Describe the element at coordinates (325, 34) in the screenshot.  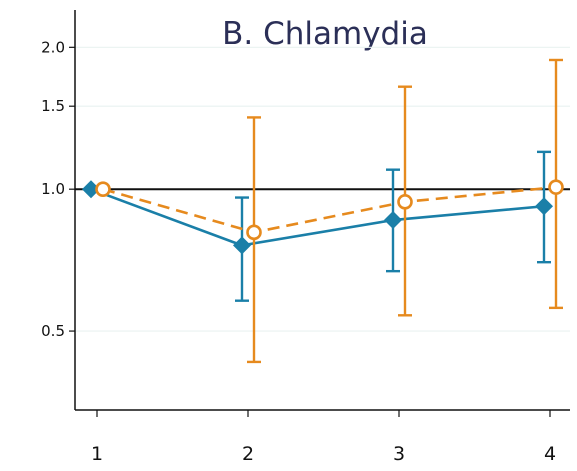
I see `chart-title: B. Chlamydia` at that location.